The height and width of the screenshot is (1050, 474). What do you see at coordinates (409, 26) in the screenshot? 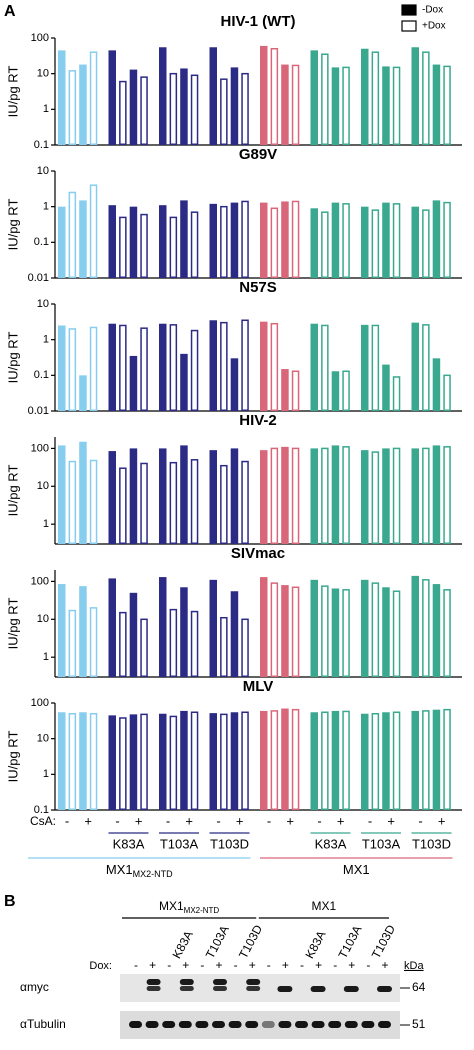
I see `legend-swatch` at bounding box center [409, 26].